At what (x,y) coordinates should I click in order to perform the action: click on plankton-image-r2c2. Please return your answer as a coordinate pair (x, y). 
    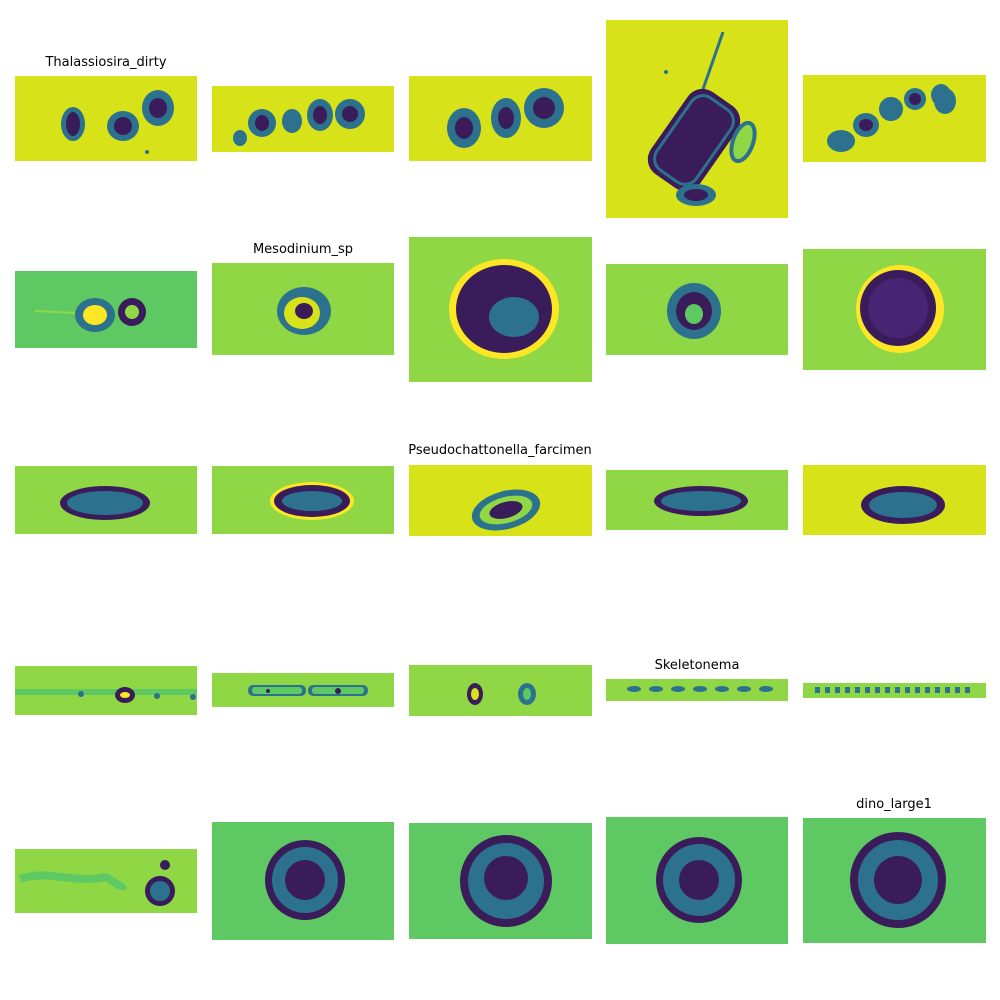
    Looking at the image, I should click on (500, 500).